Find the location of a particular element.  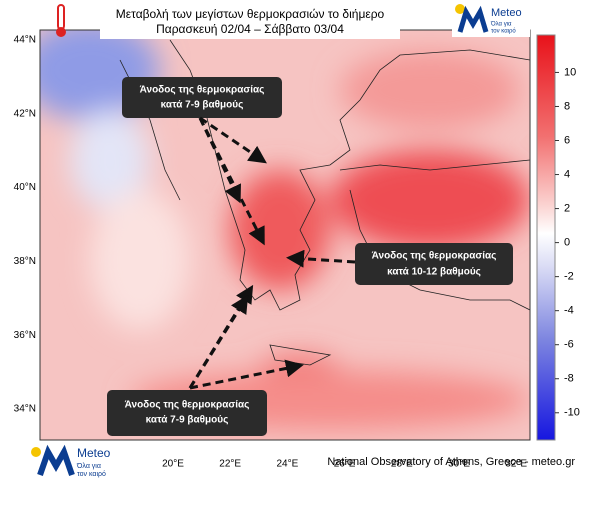

lat-label: 38°N is located at coordinates (25, 261).